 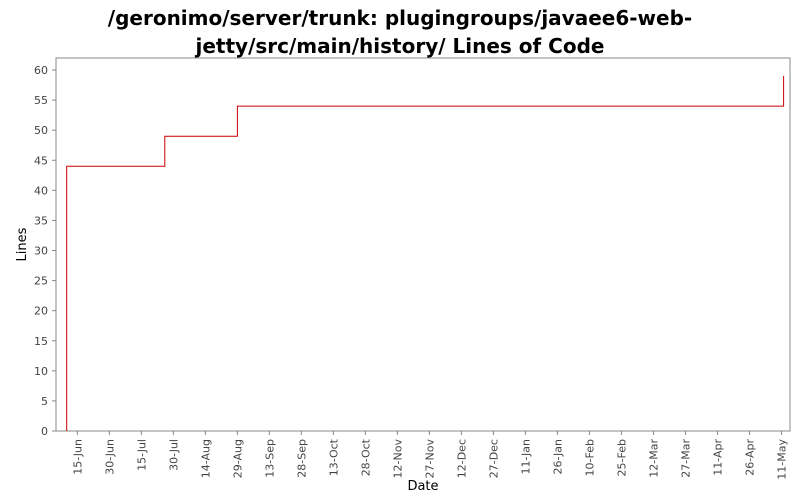 What do you see at coordinates (685, 458) in the screenshot?
I see `x-tick-label: 27-Mar` at bounding box center [685, 458].